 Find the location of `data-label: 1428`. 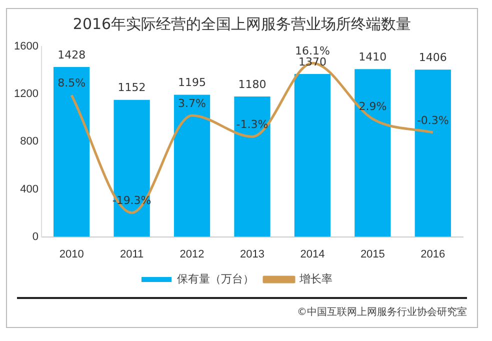

data-label: 1428 is located at coordinates (72, 55).